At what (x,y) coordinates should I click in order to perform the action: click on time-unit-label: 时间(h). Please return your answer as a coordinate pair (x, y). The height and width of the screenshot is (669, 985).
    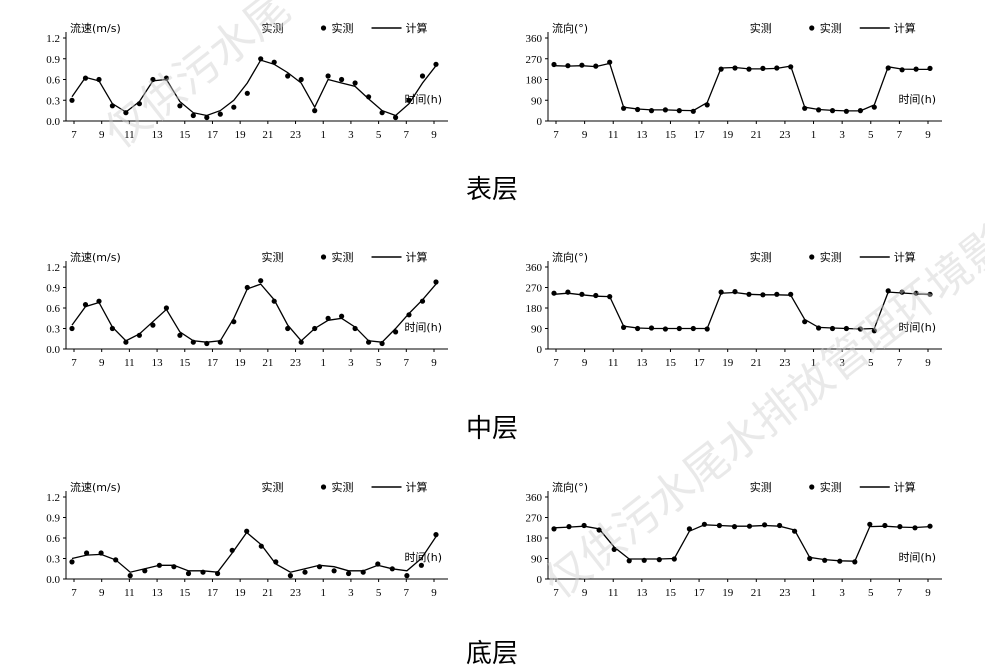
    Looking at the image, I should click on (423, 327).